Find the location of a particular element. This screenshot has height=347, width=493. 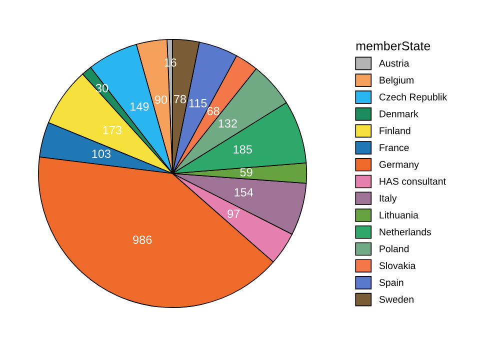

data-label: 78 is located at coordinates (180, 99).